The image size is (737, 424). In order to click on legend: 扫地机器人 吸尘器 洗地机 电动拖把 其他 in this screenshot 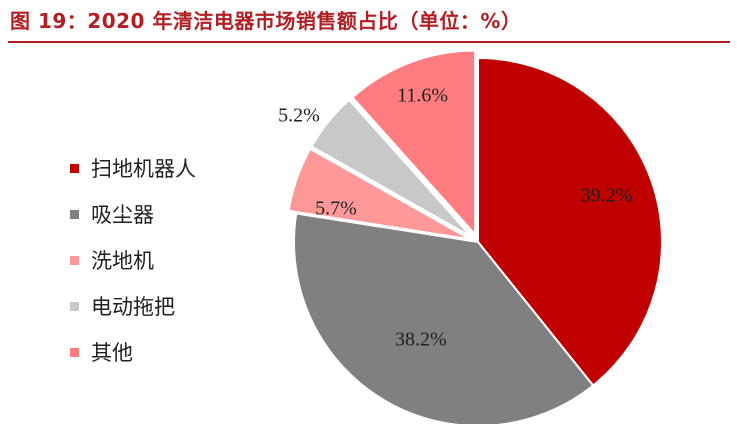, I will do `click(133, 260)`.